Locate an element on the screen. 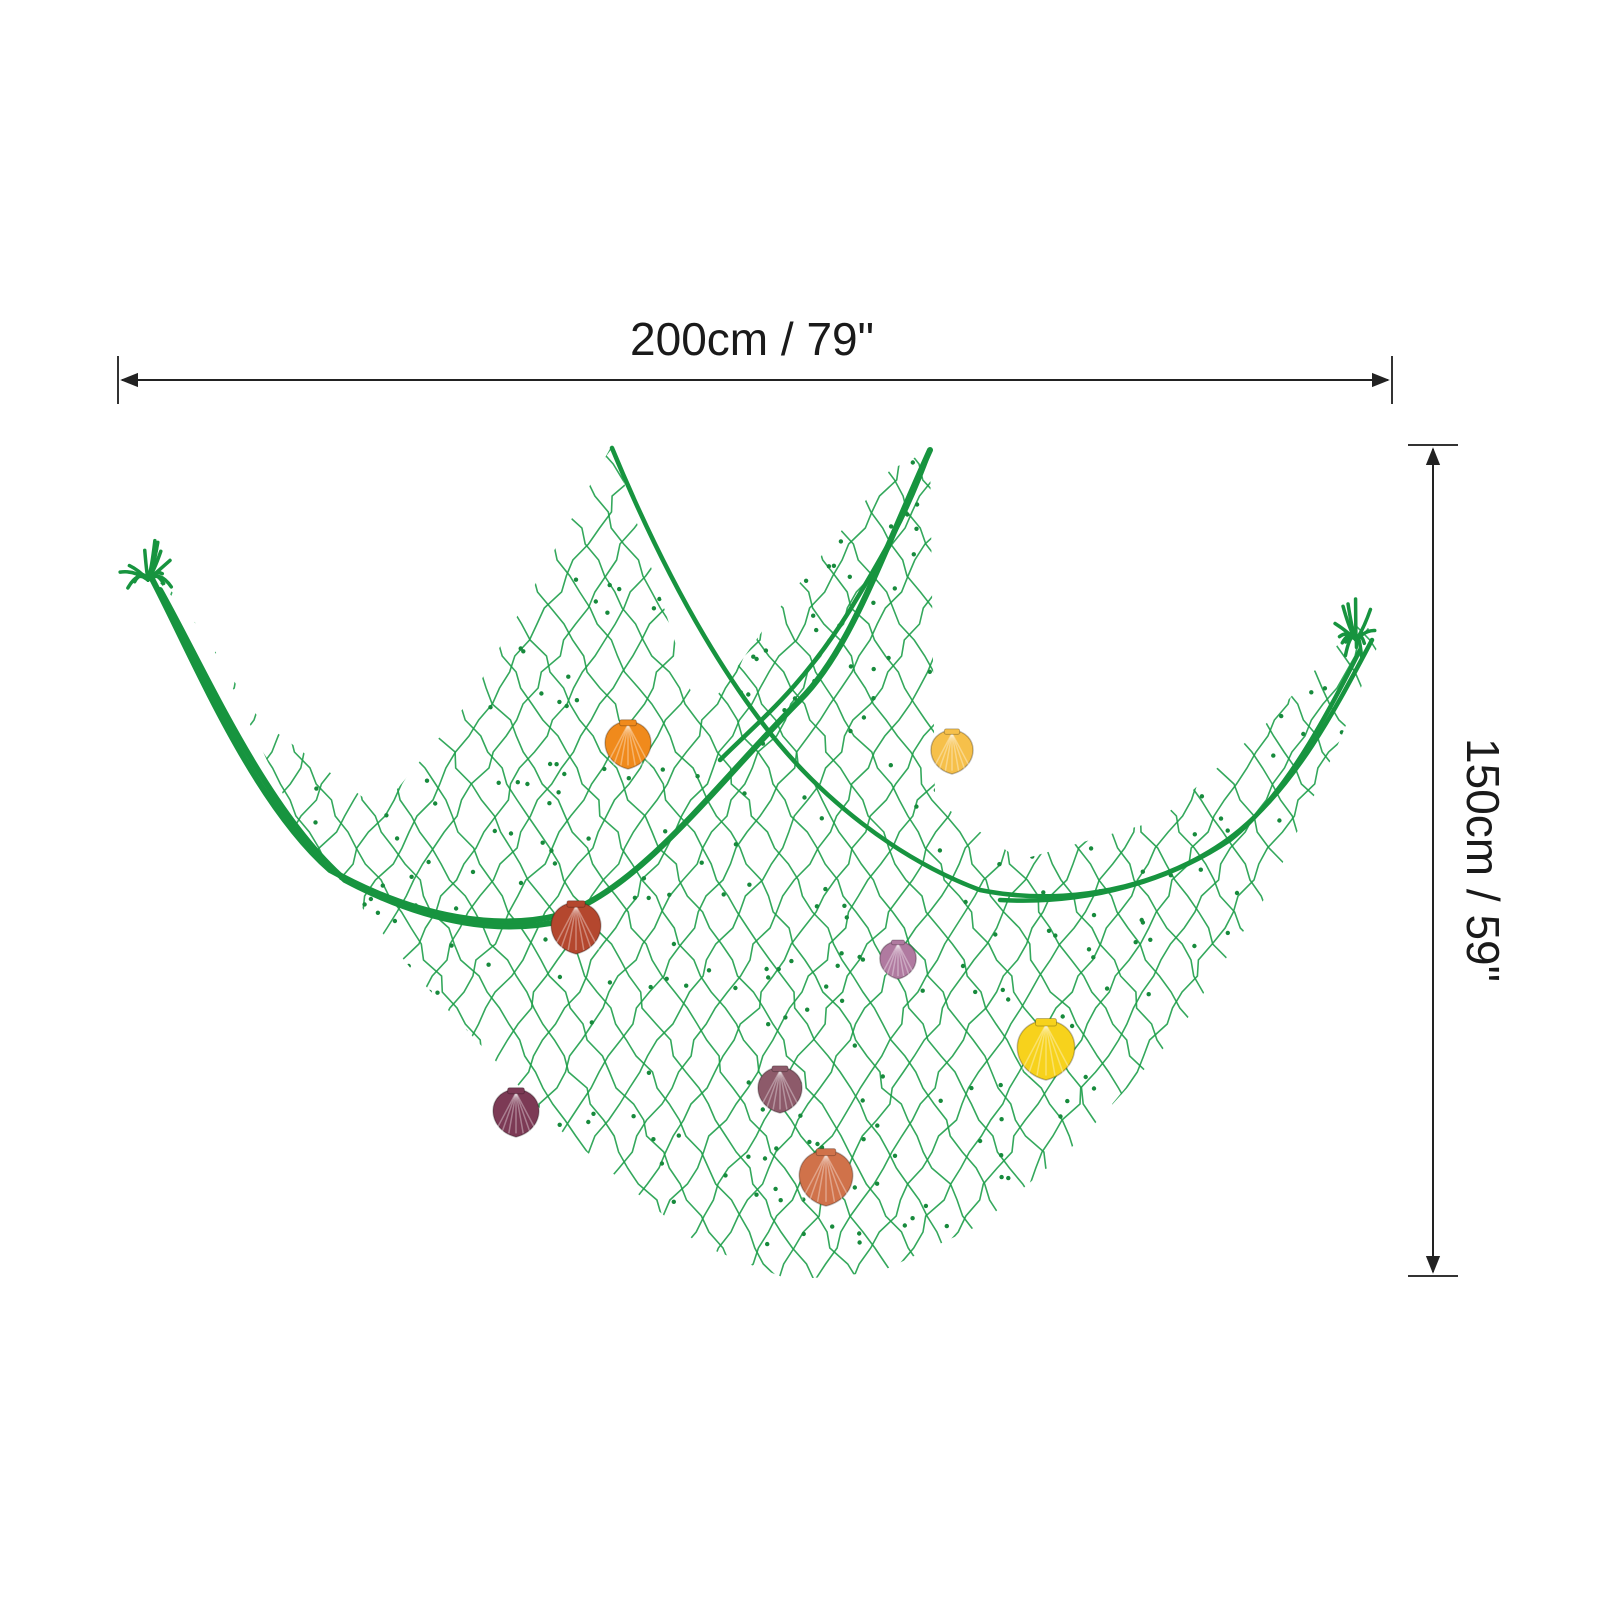 The width and height of the screenshot is (1600, 1600). shell-rust-icon is located at coordinates (576, 927).